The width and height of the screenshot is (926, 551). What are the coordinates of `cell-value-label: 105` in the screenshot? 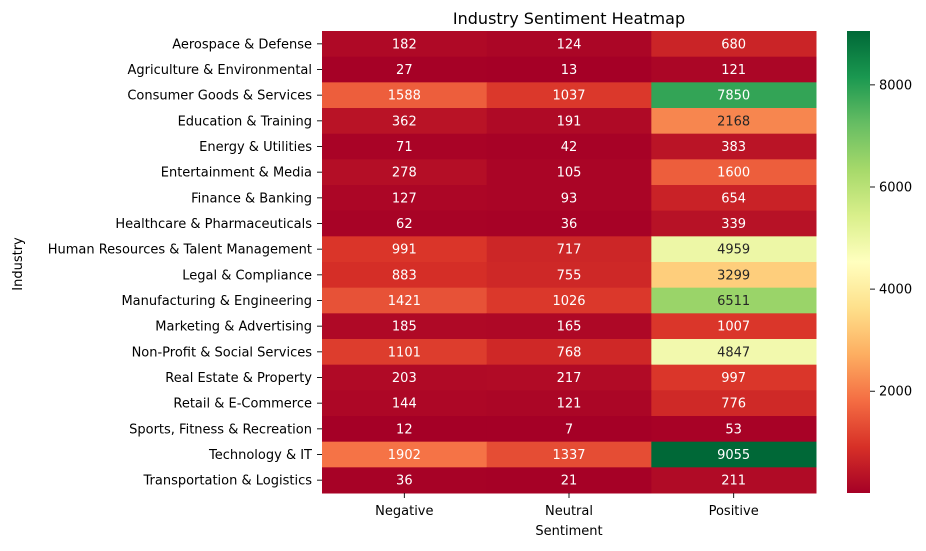 It's located at (569, 173).